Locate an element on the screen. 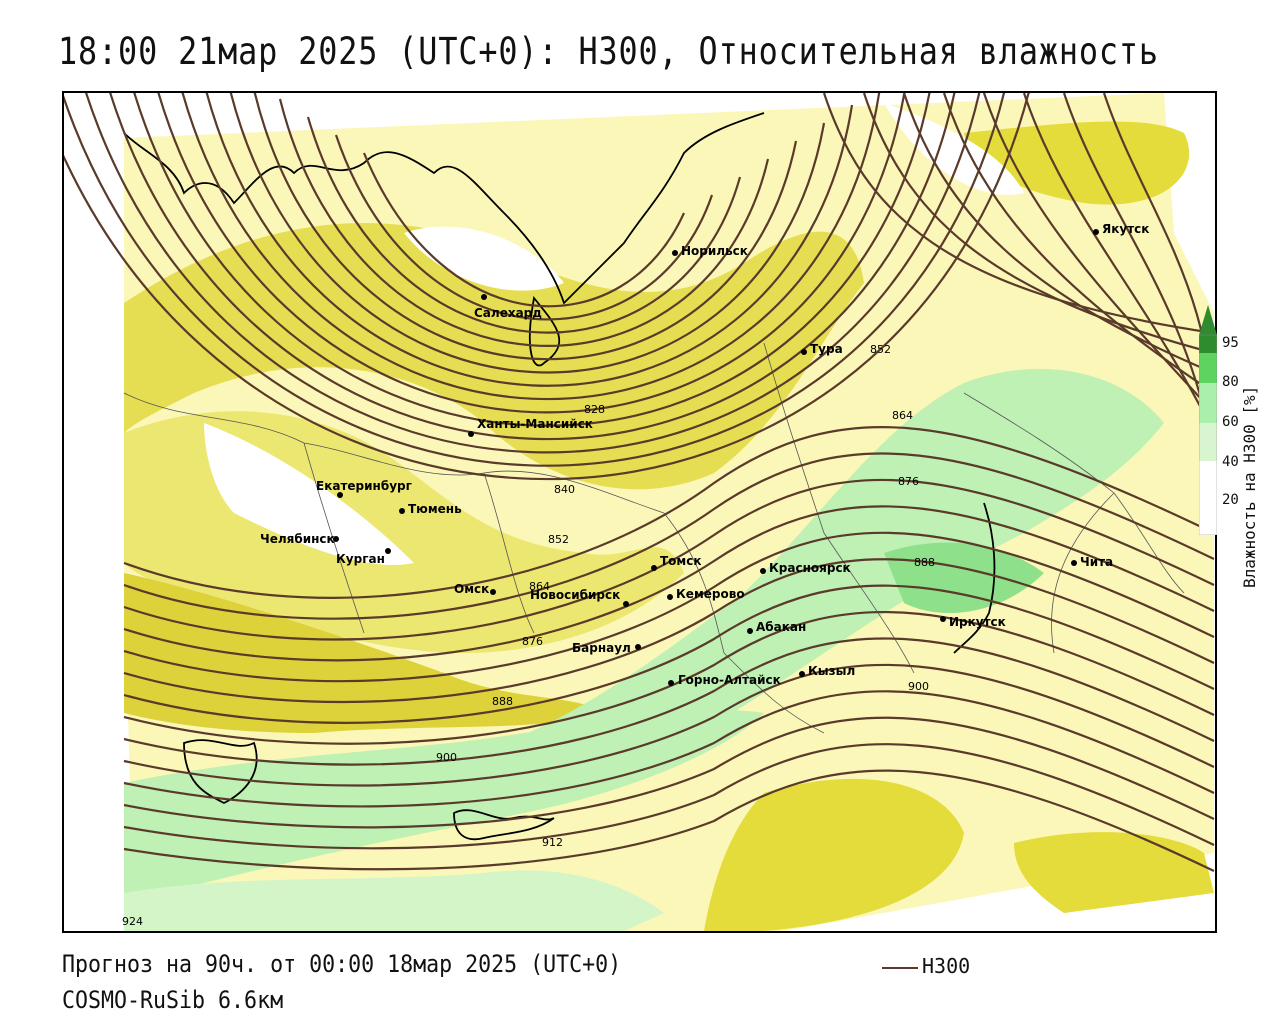 The image size is (1280, 1024). city-irkutsk: Иркутск is located at coordinates (973, 622).